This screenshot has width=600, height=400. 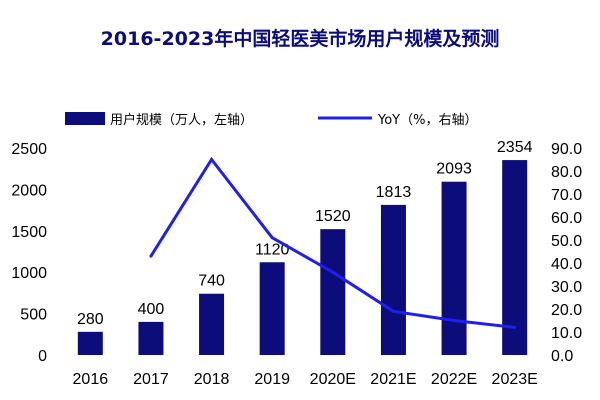 What do you see at coordinates (85, 118) in the screenshot?
I see `legend-bar-swatch` at bounding box center [85, 118].